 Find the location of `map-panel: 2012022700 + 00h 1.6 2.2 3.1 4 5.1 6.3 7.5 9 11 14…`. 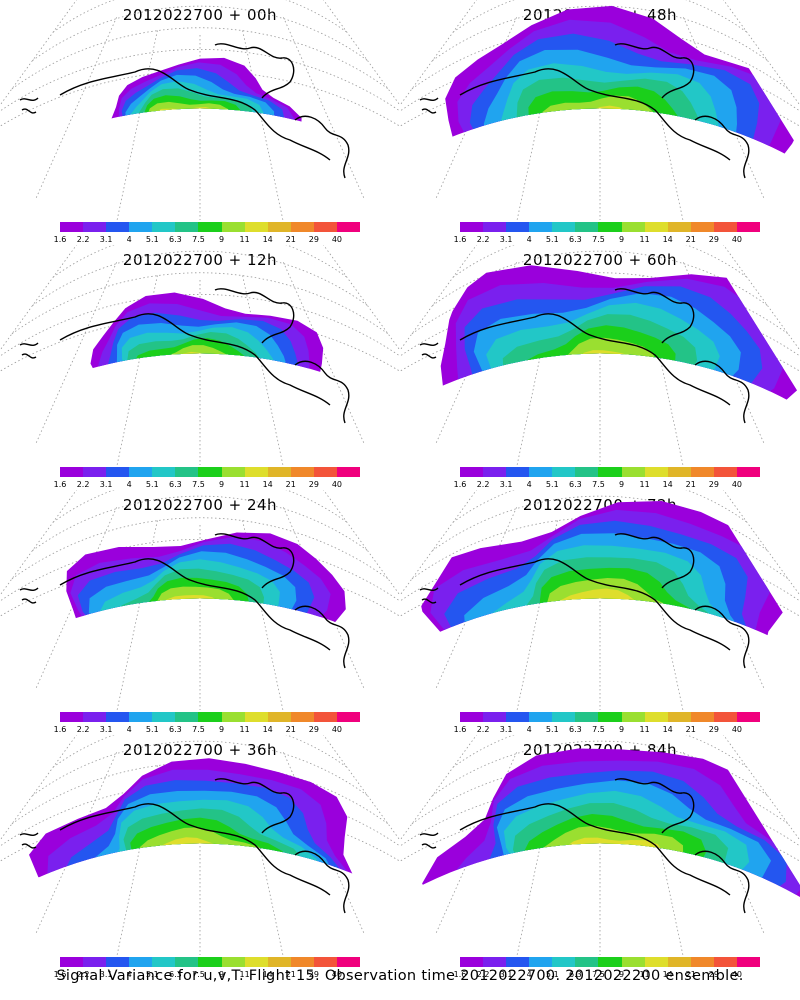

map-panel: 2012022700 + 00h 1.6 2.2 3.1 4 5.1 6.3 7.5 9 11 14… is located at coordinates (200, 122).